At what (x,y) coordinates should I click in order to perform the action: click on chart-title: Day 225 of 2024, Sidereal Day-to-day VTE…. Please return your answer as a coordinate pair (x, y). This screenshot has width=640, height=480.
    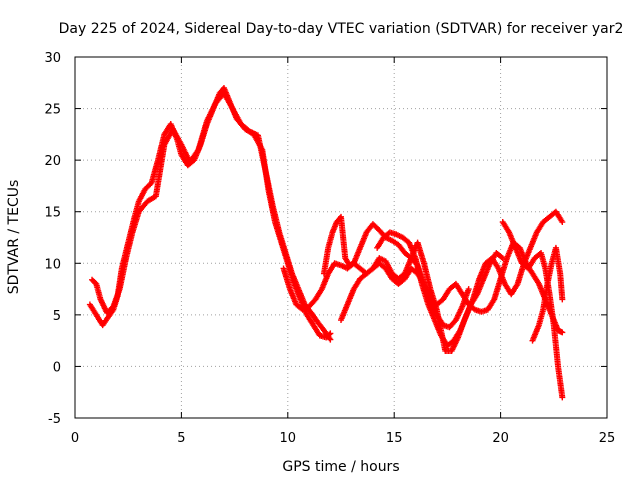
    Looking at the image, I should click on (341, 29).